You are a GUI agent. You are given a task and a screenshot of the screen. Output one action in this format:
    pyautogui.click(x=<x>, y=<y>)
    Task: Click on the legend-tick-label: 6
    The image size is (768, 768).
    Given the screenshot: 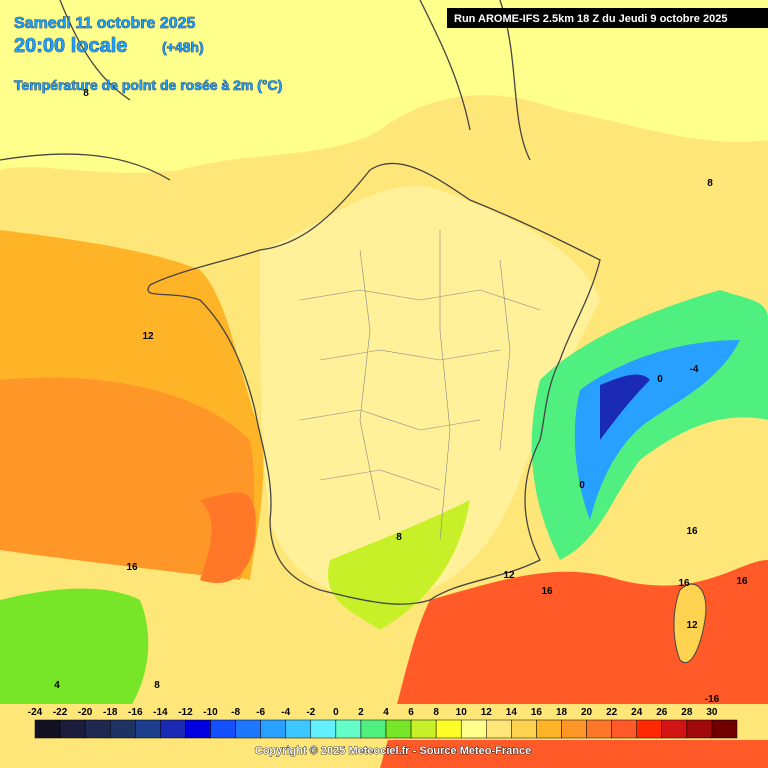 What is the action you would take?
    pyautogui.click(x=411, y=712)
    